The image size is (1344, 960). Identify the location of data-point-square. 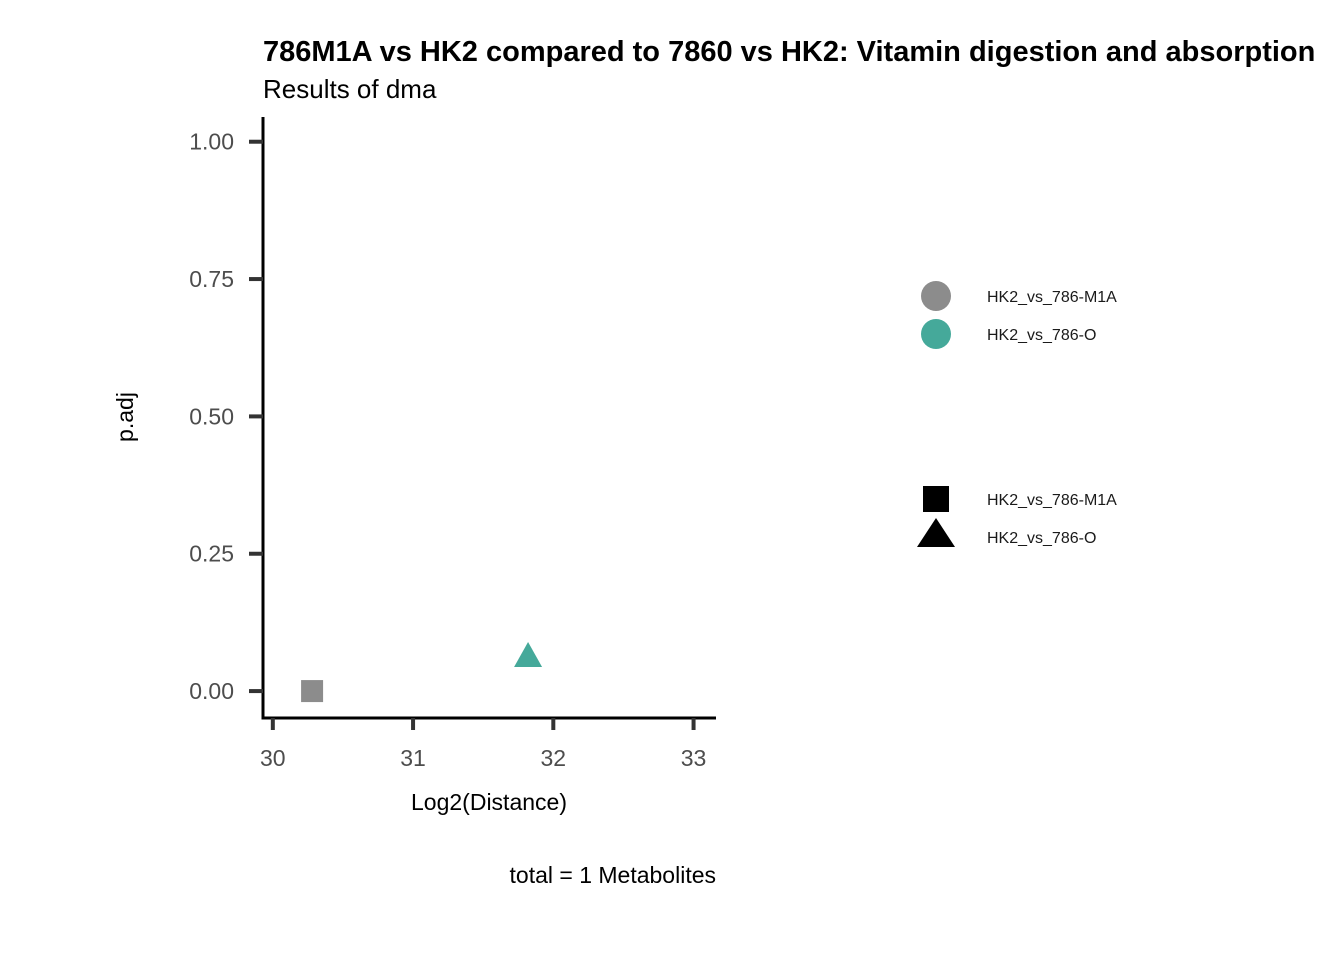
(312, 691).